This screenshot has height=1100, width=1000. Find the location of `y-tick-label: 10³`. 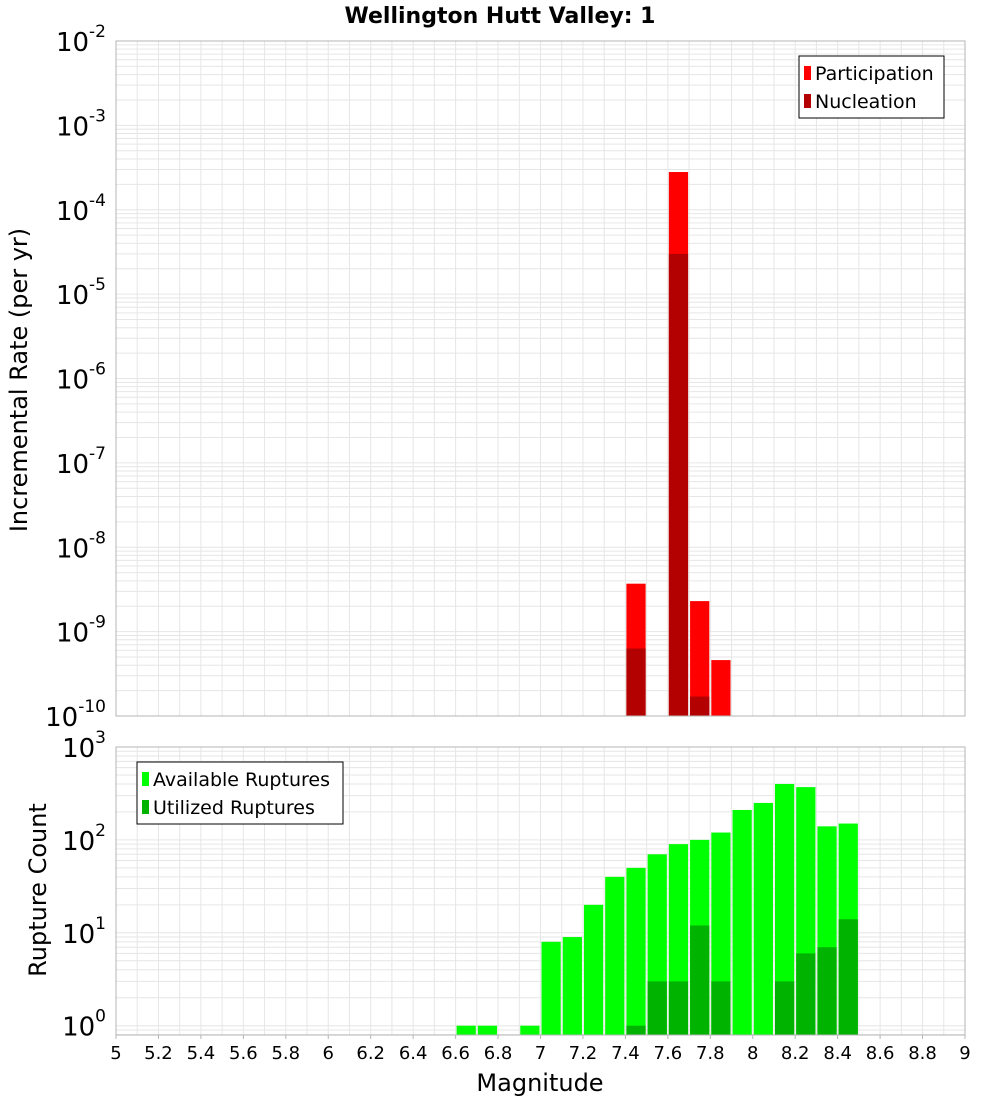

y-tick-label: 10³ is located at coordinates (84, 746).